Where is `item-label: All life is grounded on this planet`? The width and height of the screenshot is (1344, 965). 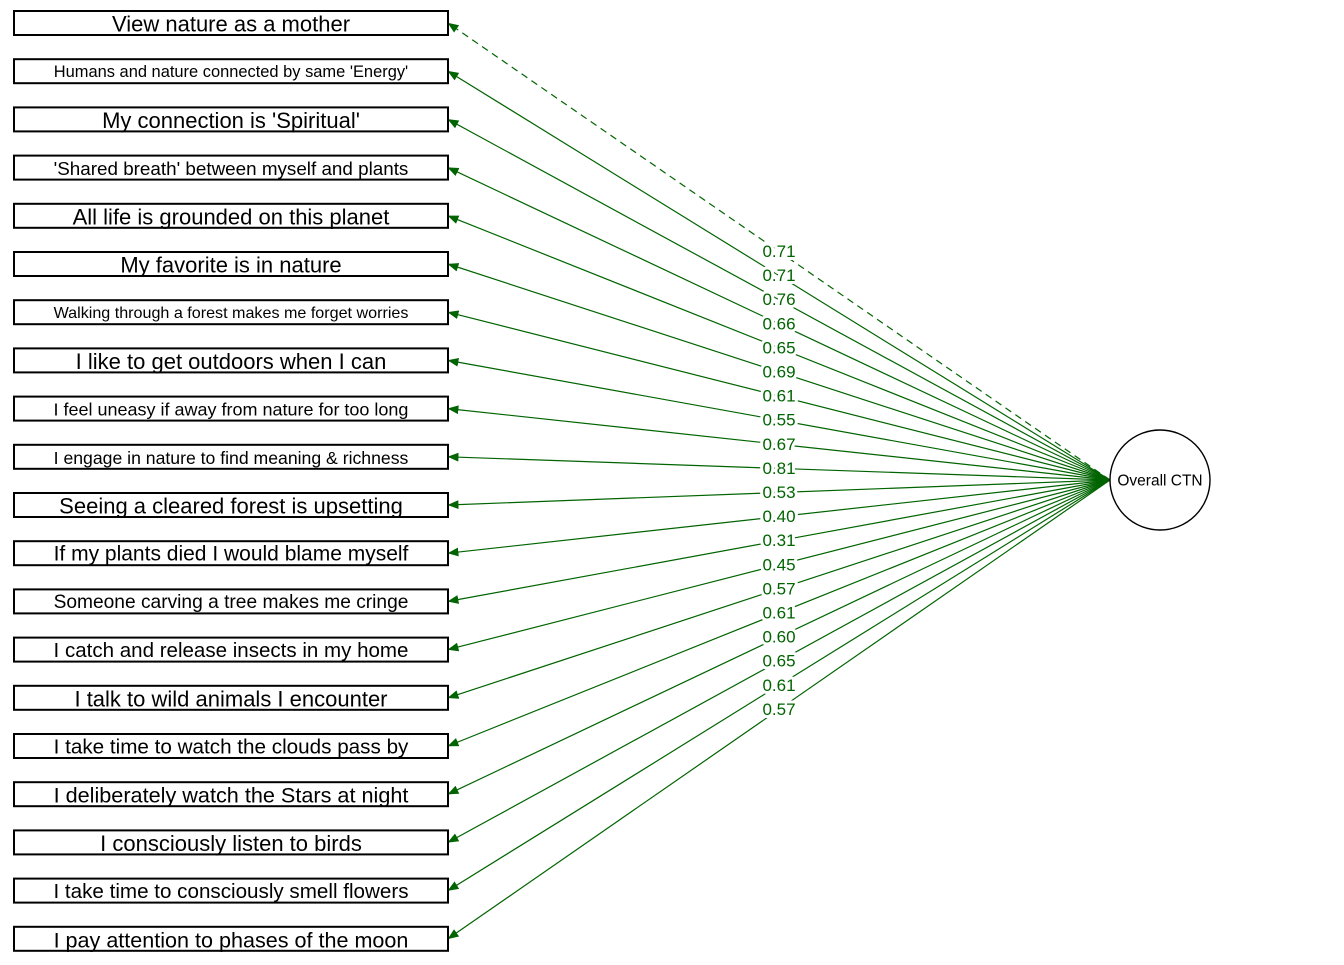
item-label: All life is grounded on this planet is located at coordinates (231, 216).